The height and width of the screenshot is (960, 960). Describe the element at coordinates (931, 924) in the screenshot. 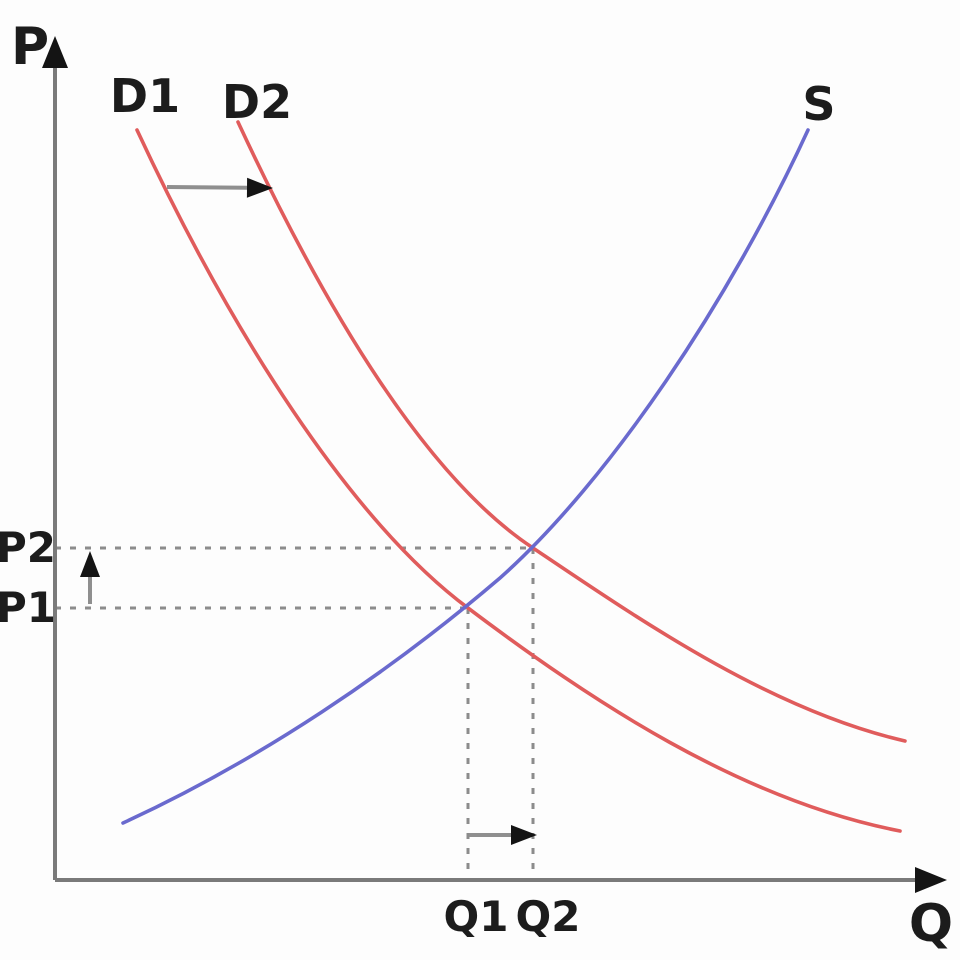

I see `q-axis-label: Q` at that location.